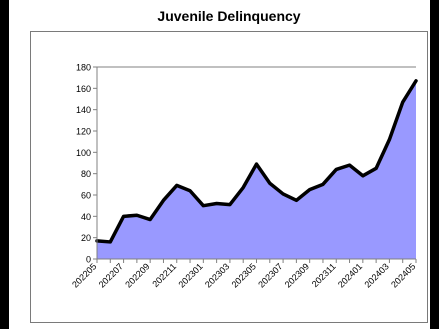  I want to click on right-frame-bar, so click(434, 164).